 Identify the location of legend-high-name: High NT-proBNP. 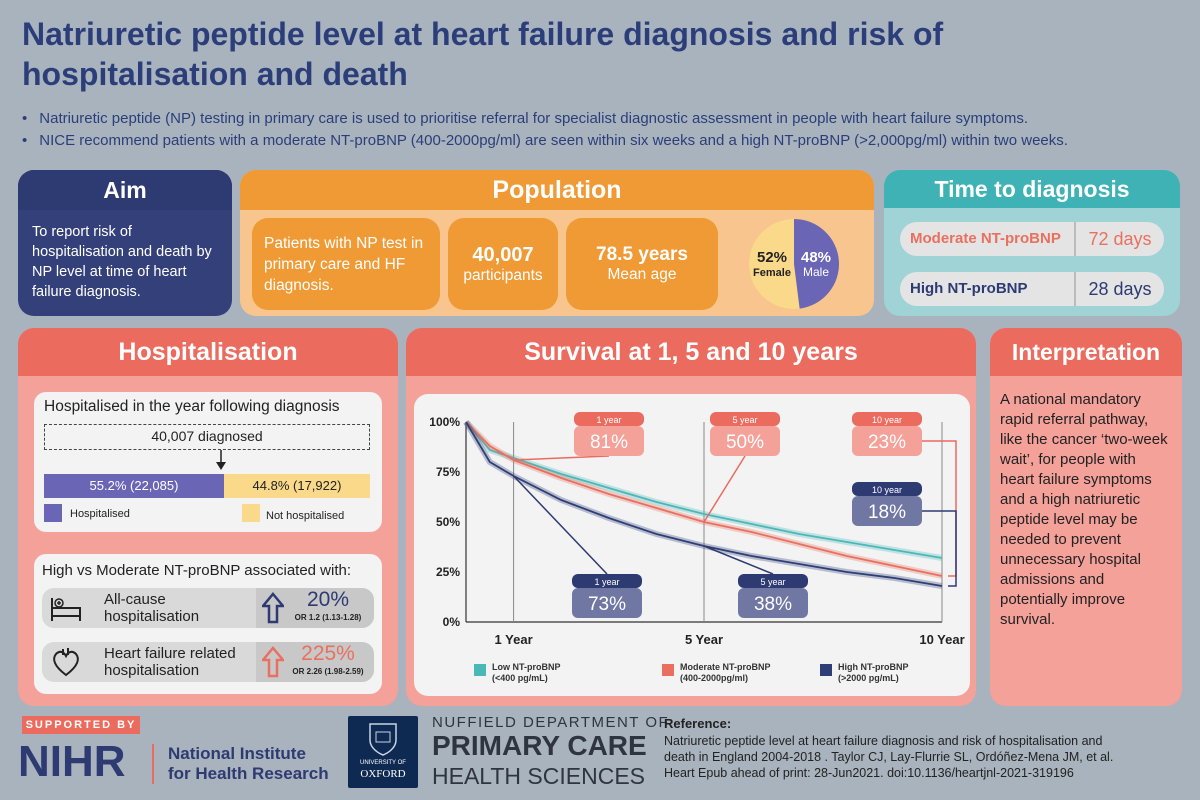
(873, 667).